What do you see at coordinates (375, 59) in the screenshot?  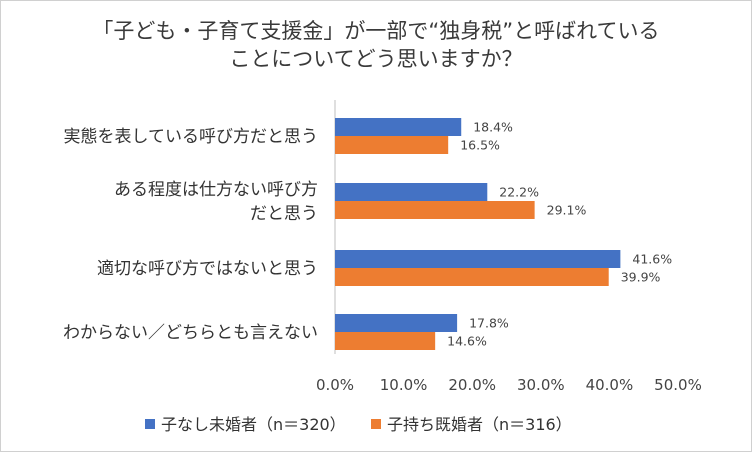 I see `chart-title-line: ことについてどう思いますか？` at bounding box center [375, 59].